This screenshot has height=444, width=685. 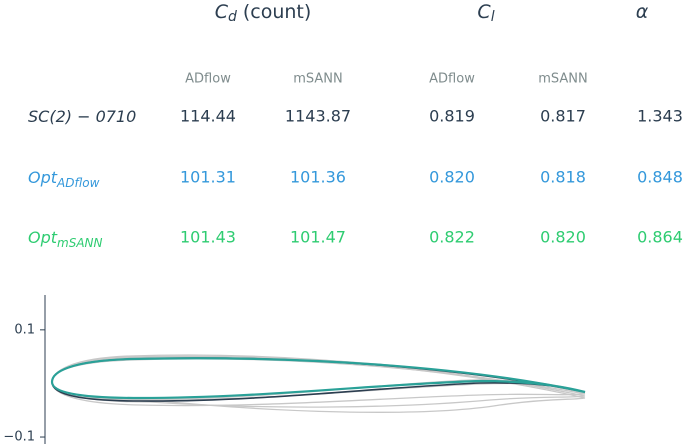 I want to click on subscript: mSANN, so click(x=79, y=243).